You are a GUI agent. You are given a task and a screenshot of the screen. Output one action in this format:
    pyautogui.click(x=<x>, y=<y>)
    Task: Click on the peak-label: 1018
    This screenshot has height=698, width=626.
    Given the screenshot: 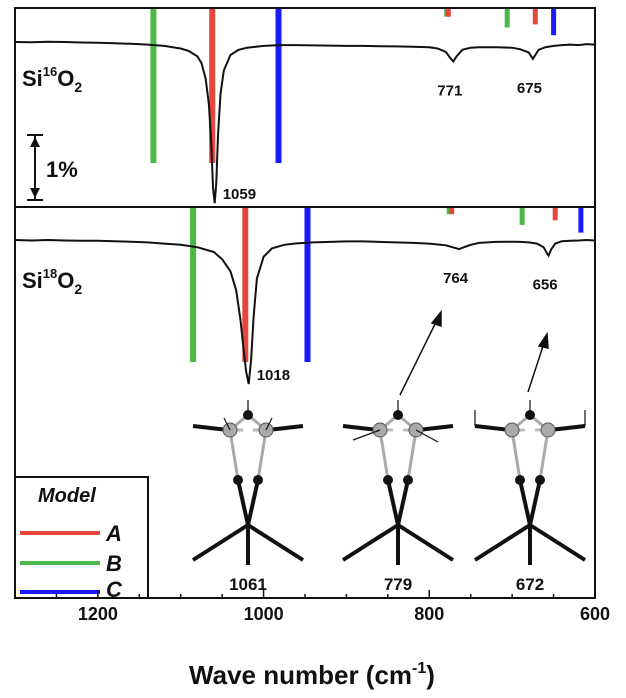 What is the action you would take?
    pyautogui.click(x=273, y=375)
    